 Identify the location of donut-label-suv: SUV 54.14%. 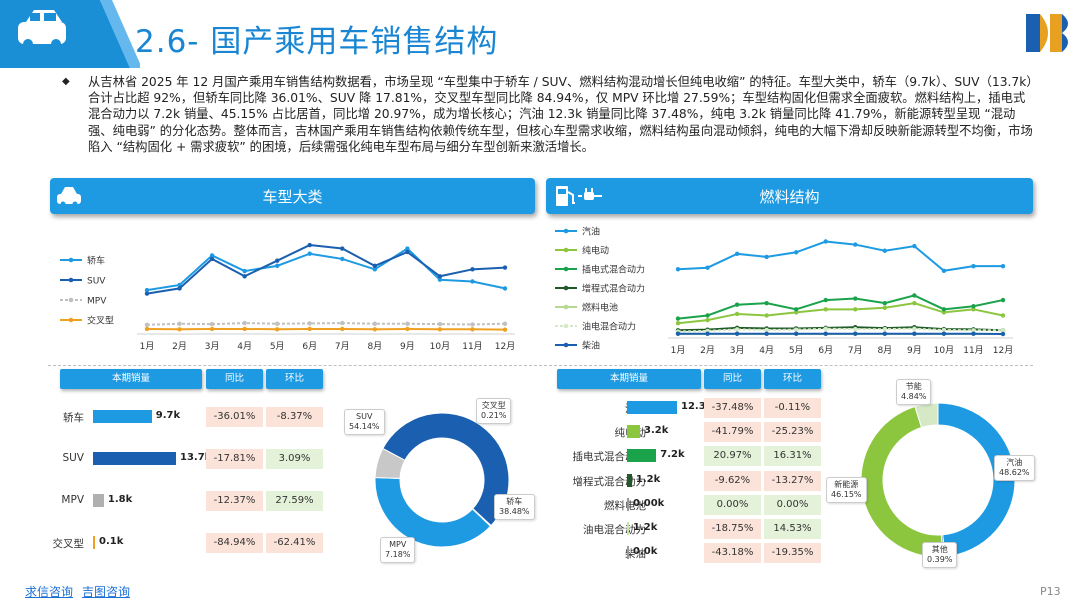
(364, 422).